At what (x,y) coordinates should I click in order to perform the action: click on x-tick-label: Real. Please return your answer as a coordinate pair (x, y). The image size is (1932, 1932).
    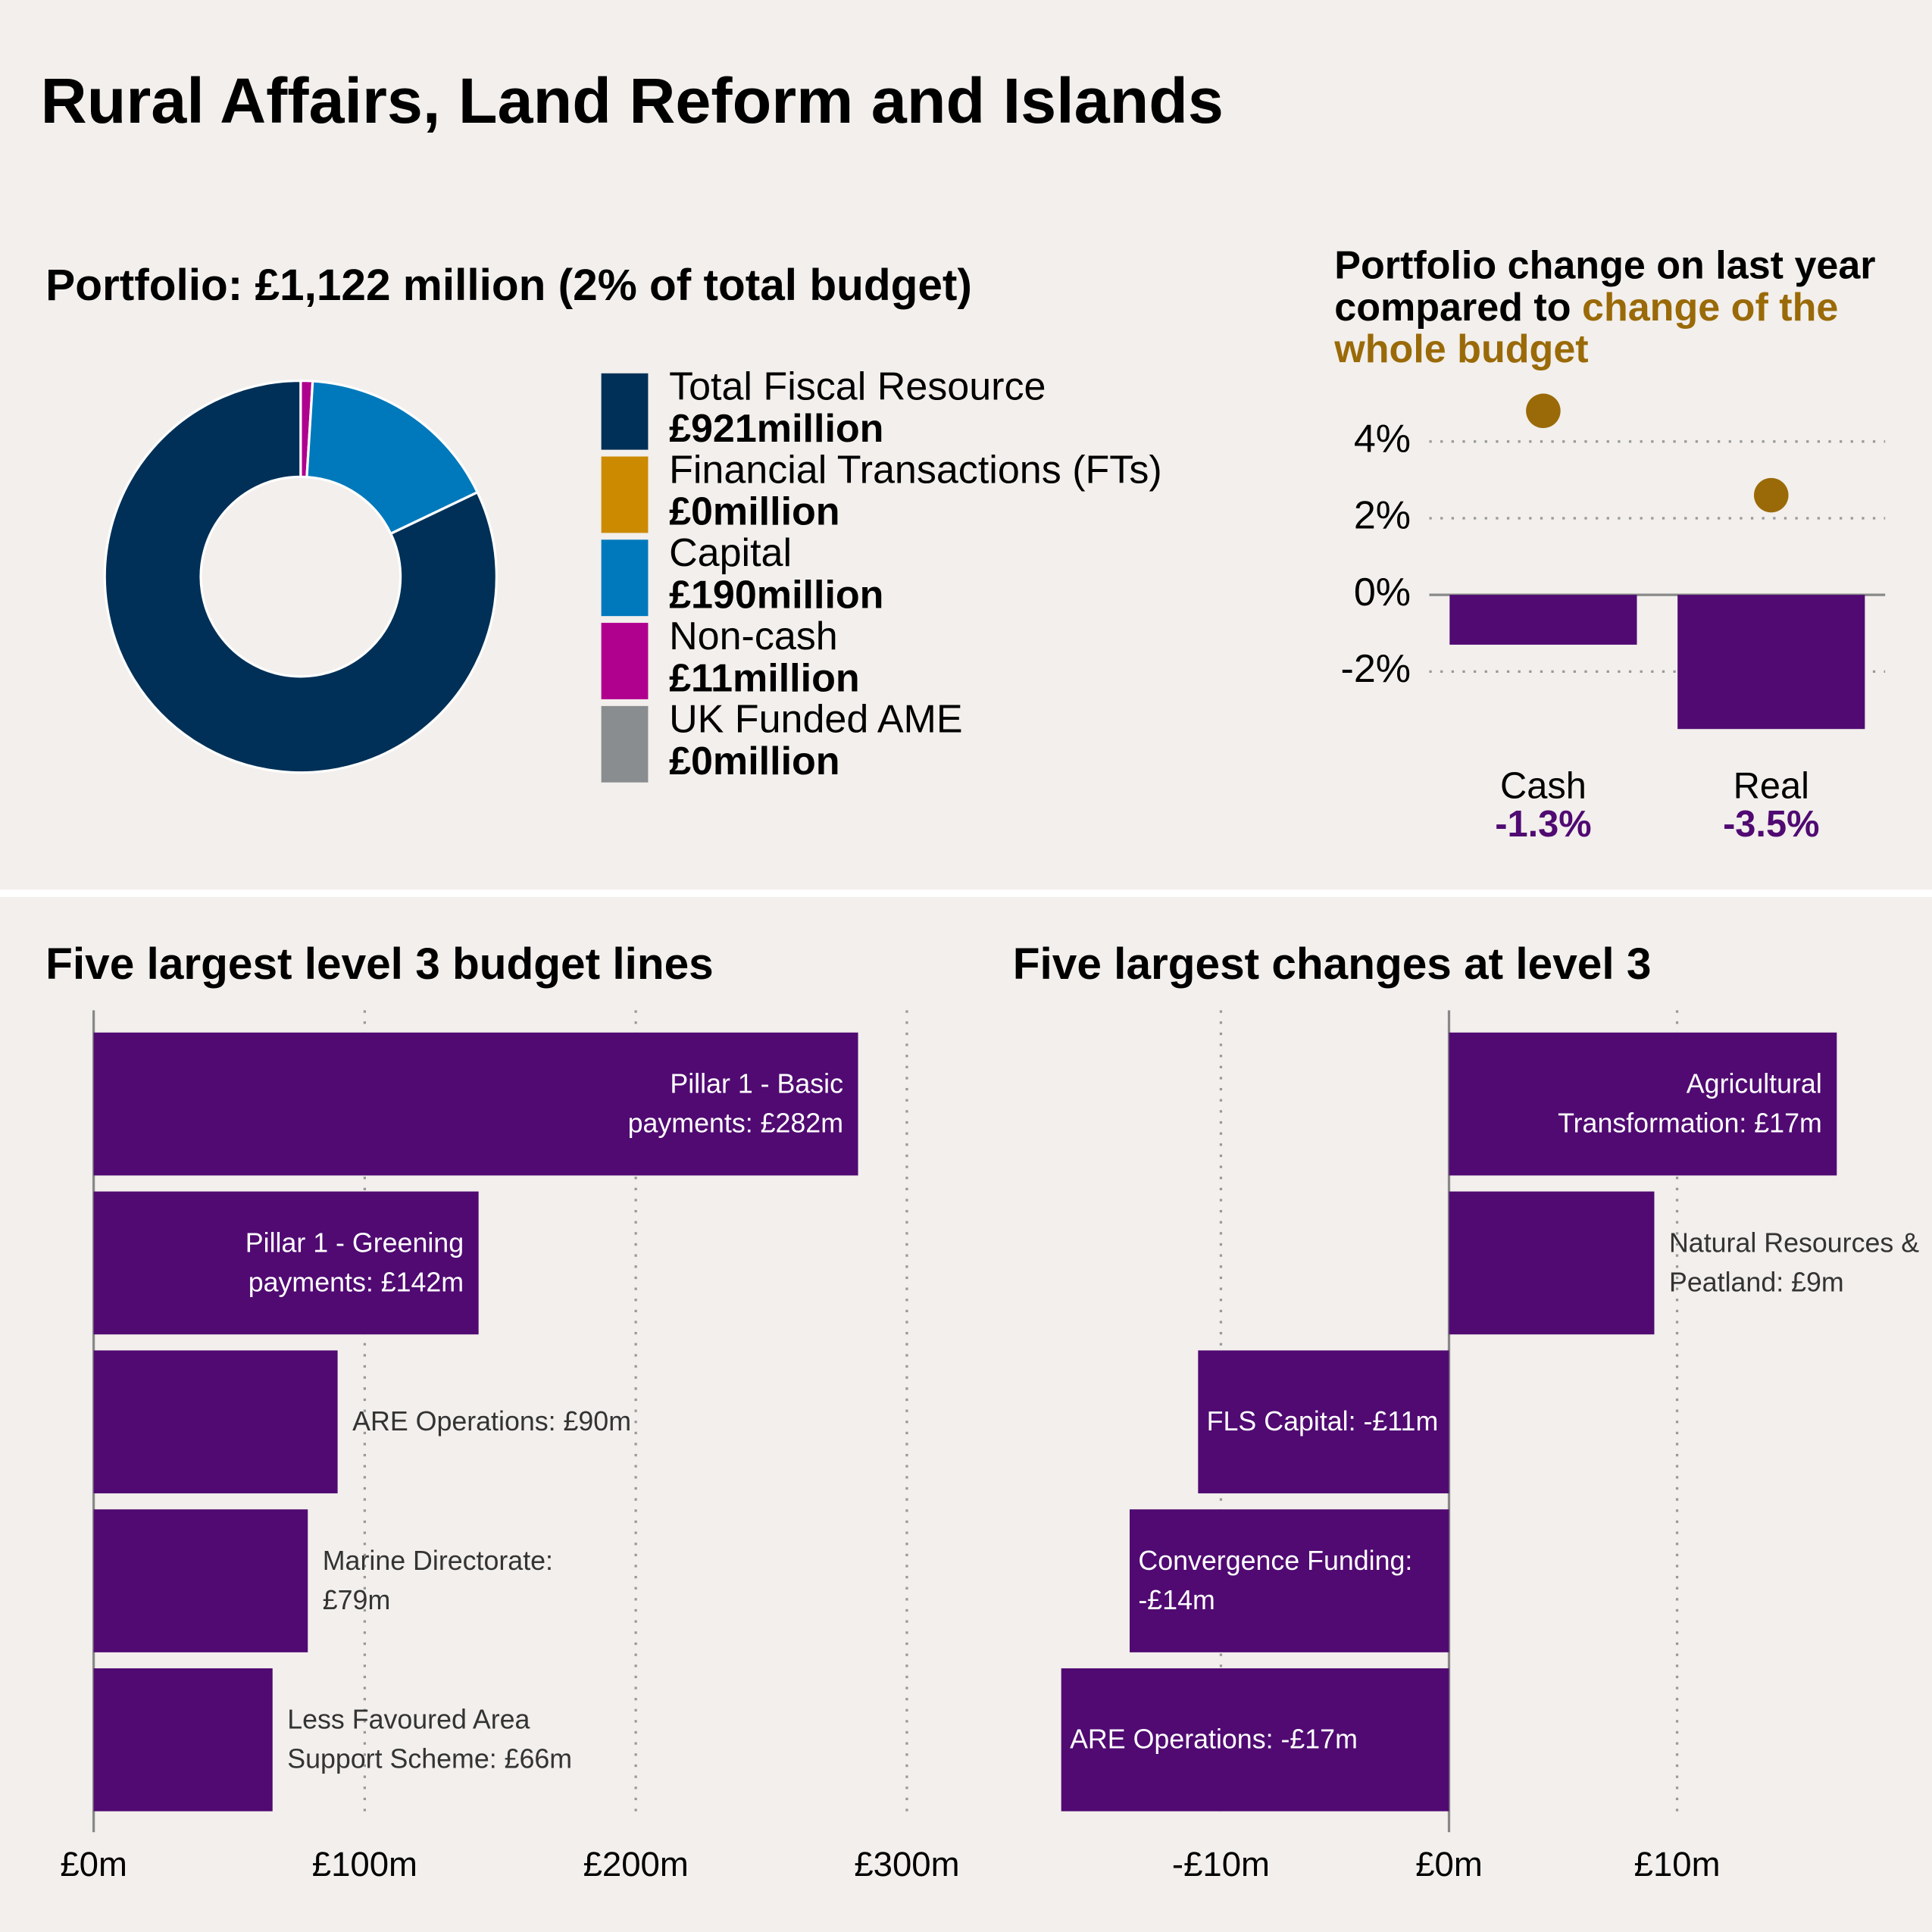
    Looking at the image, I should click on (1771, 786).